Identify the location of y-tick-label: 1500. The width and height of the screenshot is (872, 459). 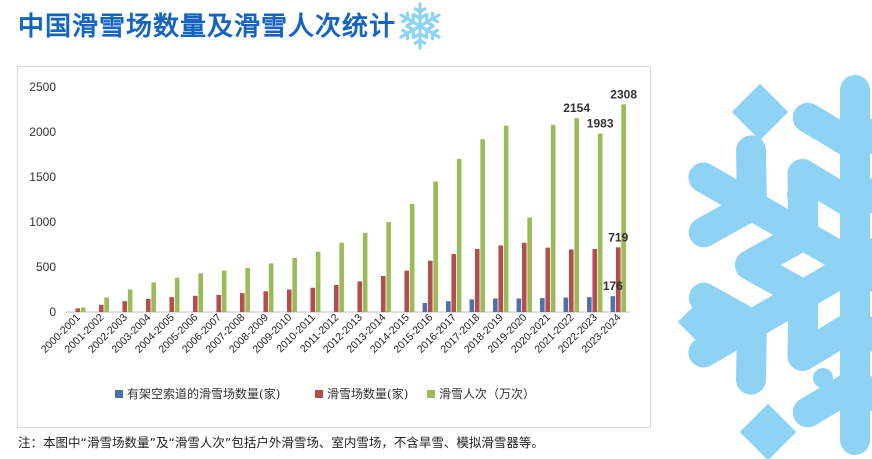
(42, 177).